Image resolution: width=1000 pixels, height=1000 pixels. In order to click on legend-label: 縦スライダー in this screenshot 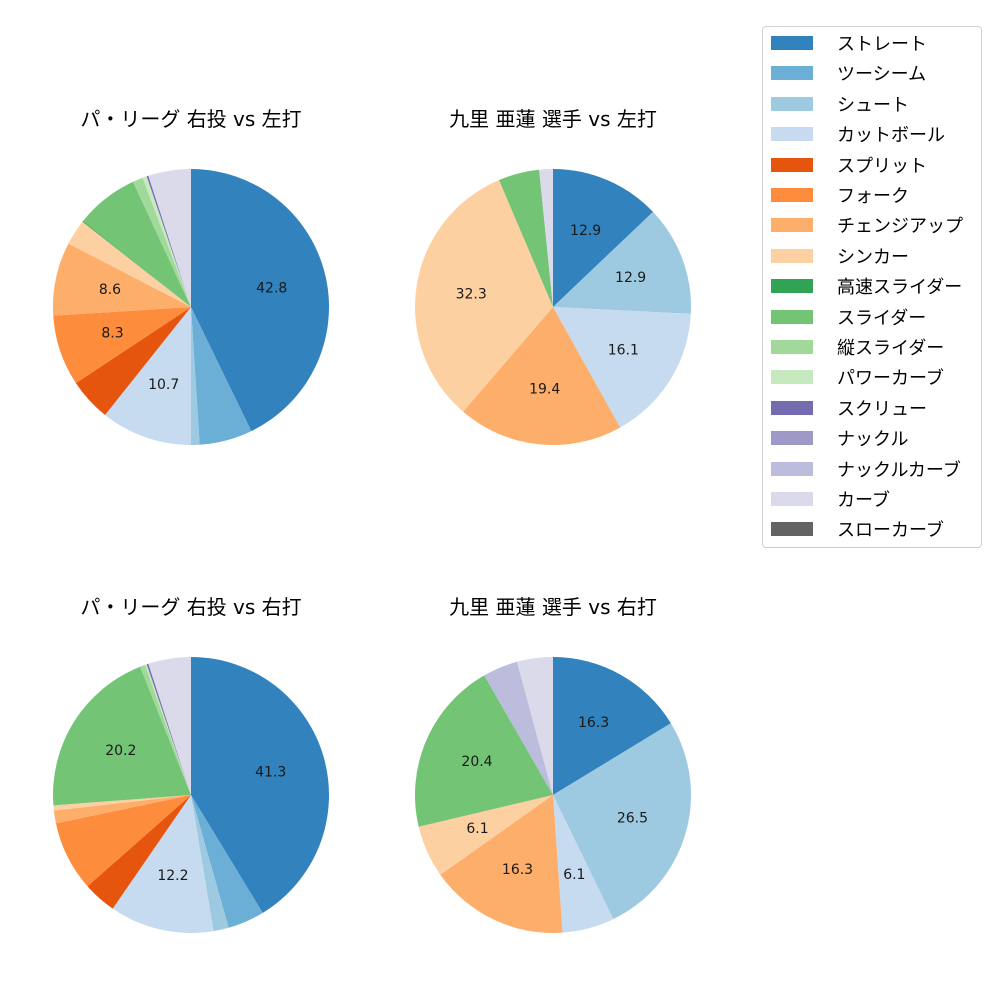, I will do `click(891, 348)`.